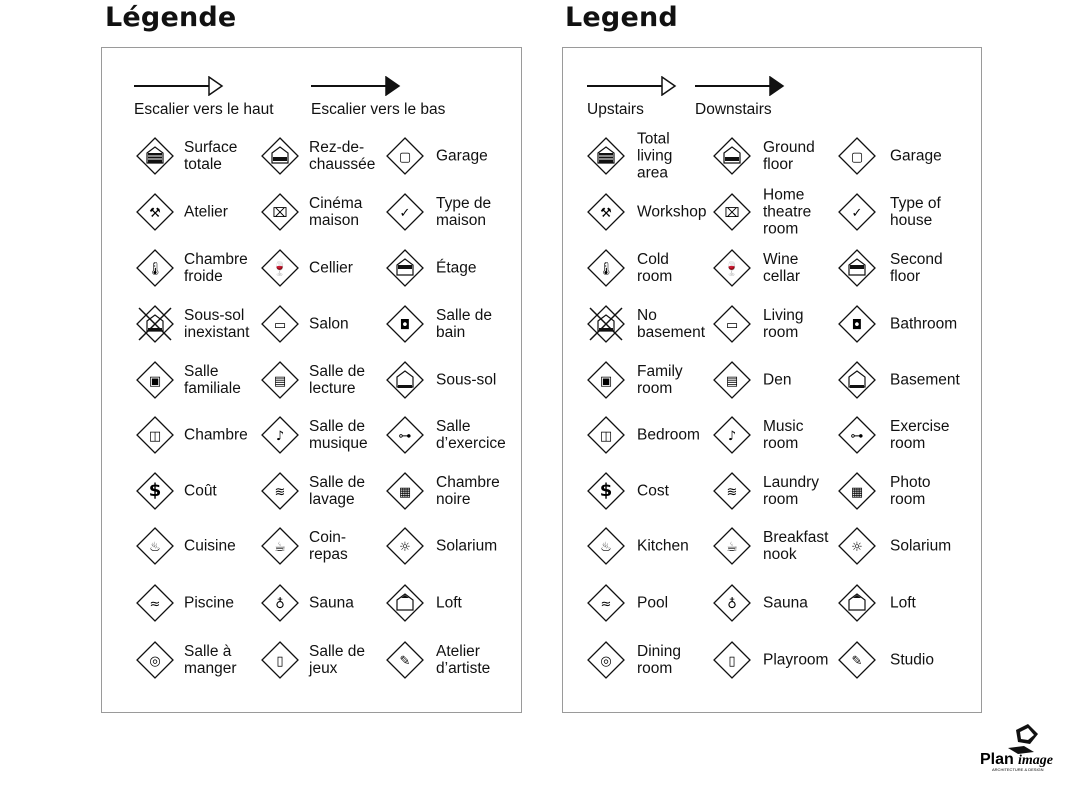 Image resolution: width=1080 pixels, height=785 pixels. Describe the element at coordinates (179, 86) in the screenshot. I see `stairs-up-arrow-icon` at that location.